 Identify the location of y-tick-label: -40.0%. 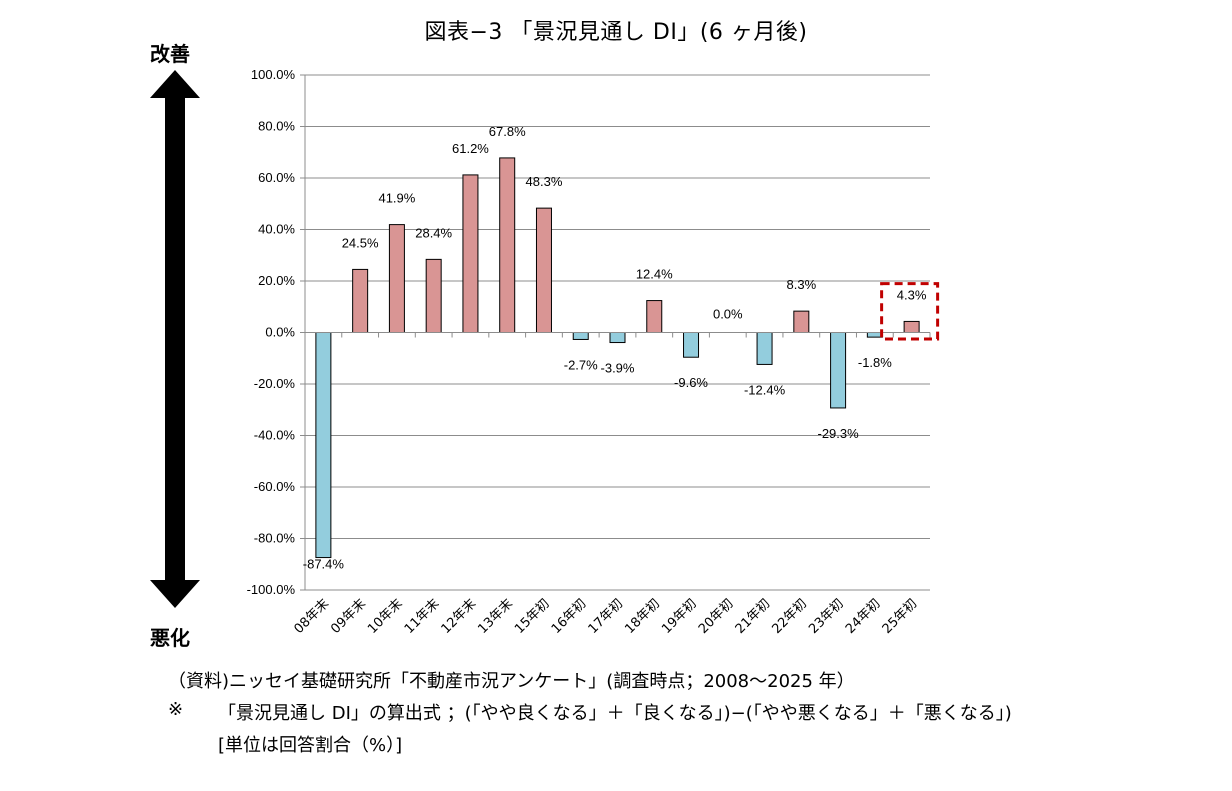
(275, 435).